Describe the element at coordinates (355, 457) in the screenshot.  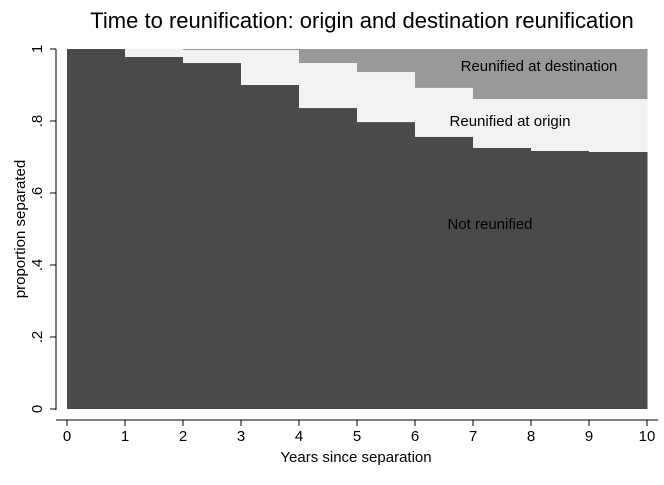
I see `x-axis-title: Years since separation` at that location.